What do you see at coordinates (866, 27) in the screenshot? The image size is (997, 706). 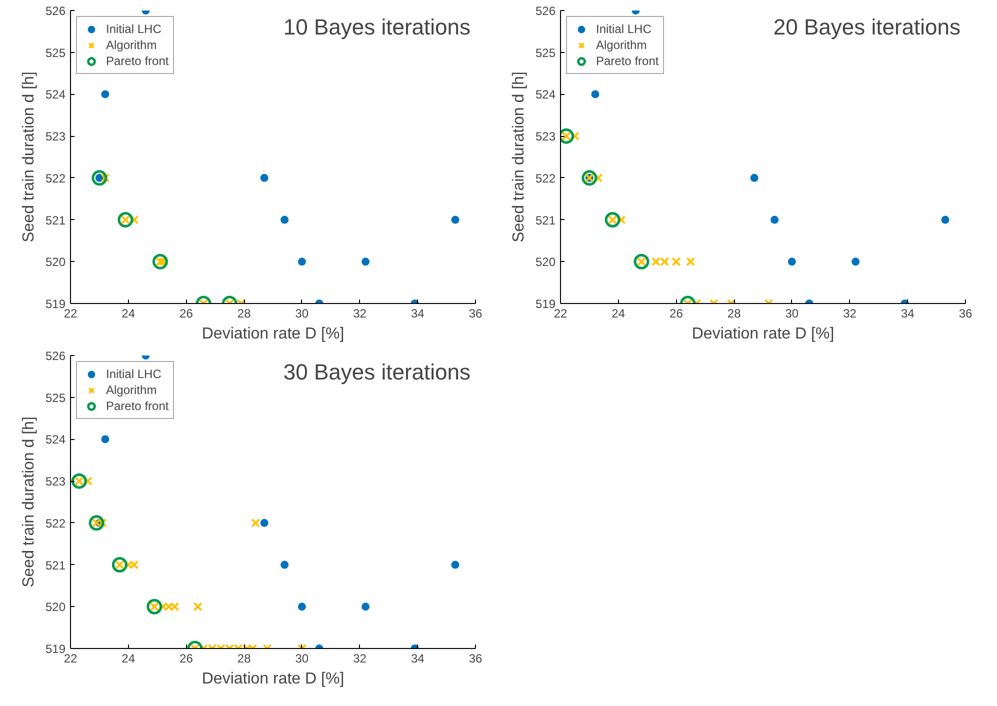 I see `chart-title: 20 Bayes iterations` at bounding box center [866, 27].